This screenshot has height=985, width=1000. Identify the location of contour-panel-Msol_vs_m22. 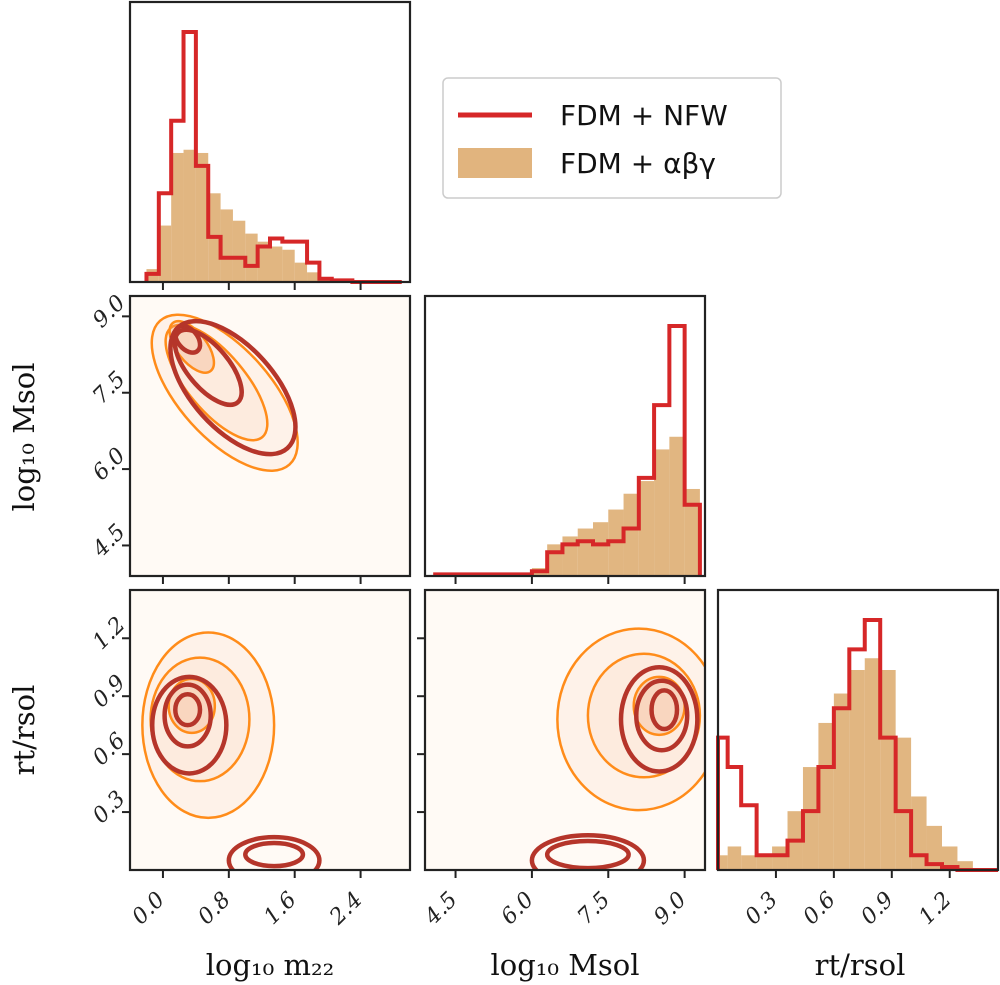
(270, 436).